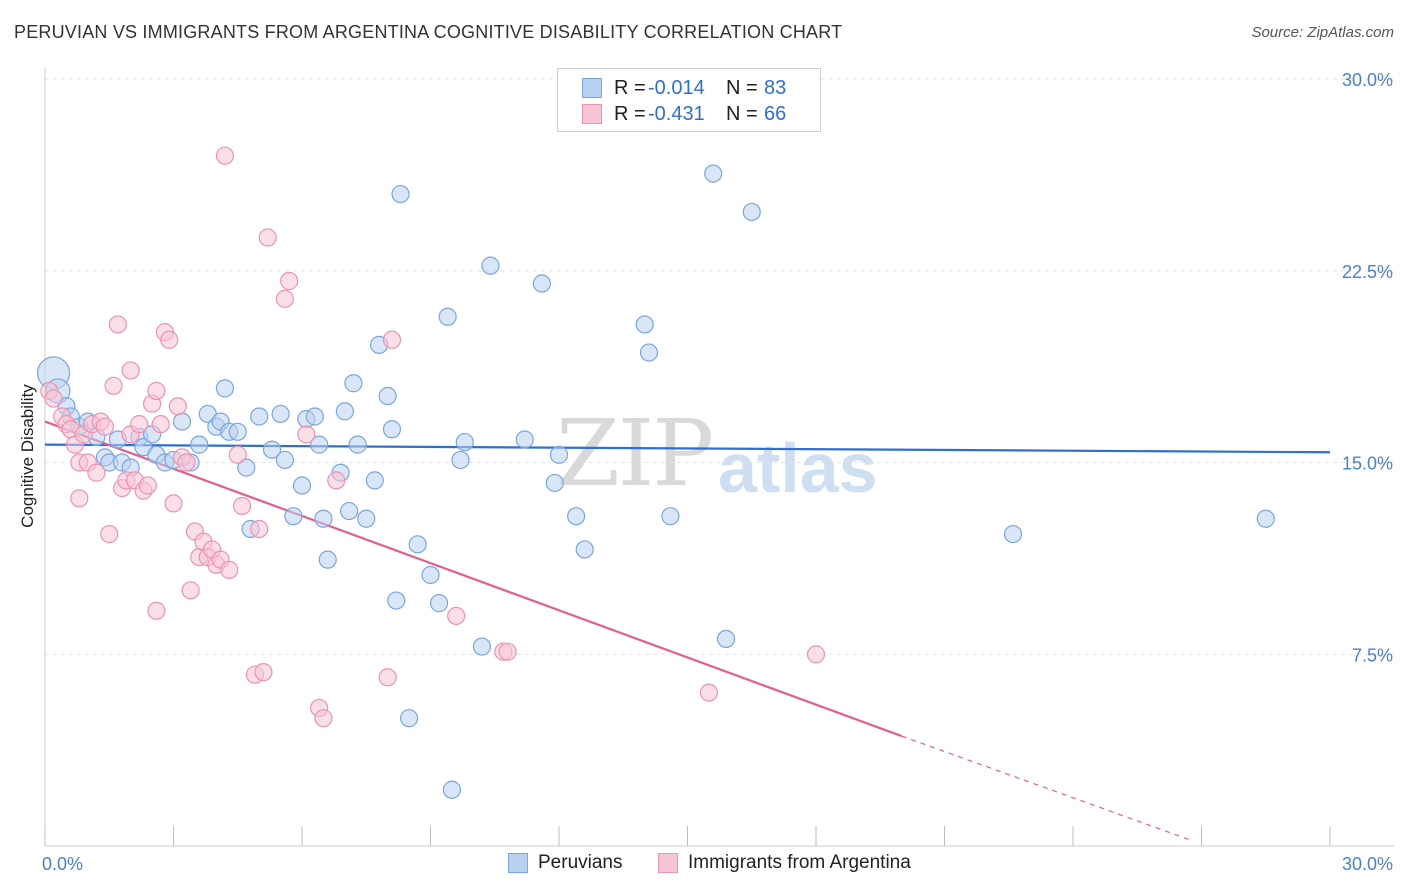 The height and width of the screenshot is (892, 1406). What do you see at coordinates (1372, 655) in the screenshot?
I see `y-tick-label: 7.5%` at bounding box center [1372, 655].